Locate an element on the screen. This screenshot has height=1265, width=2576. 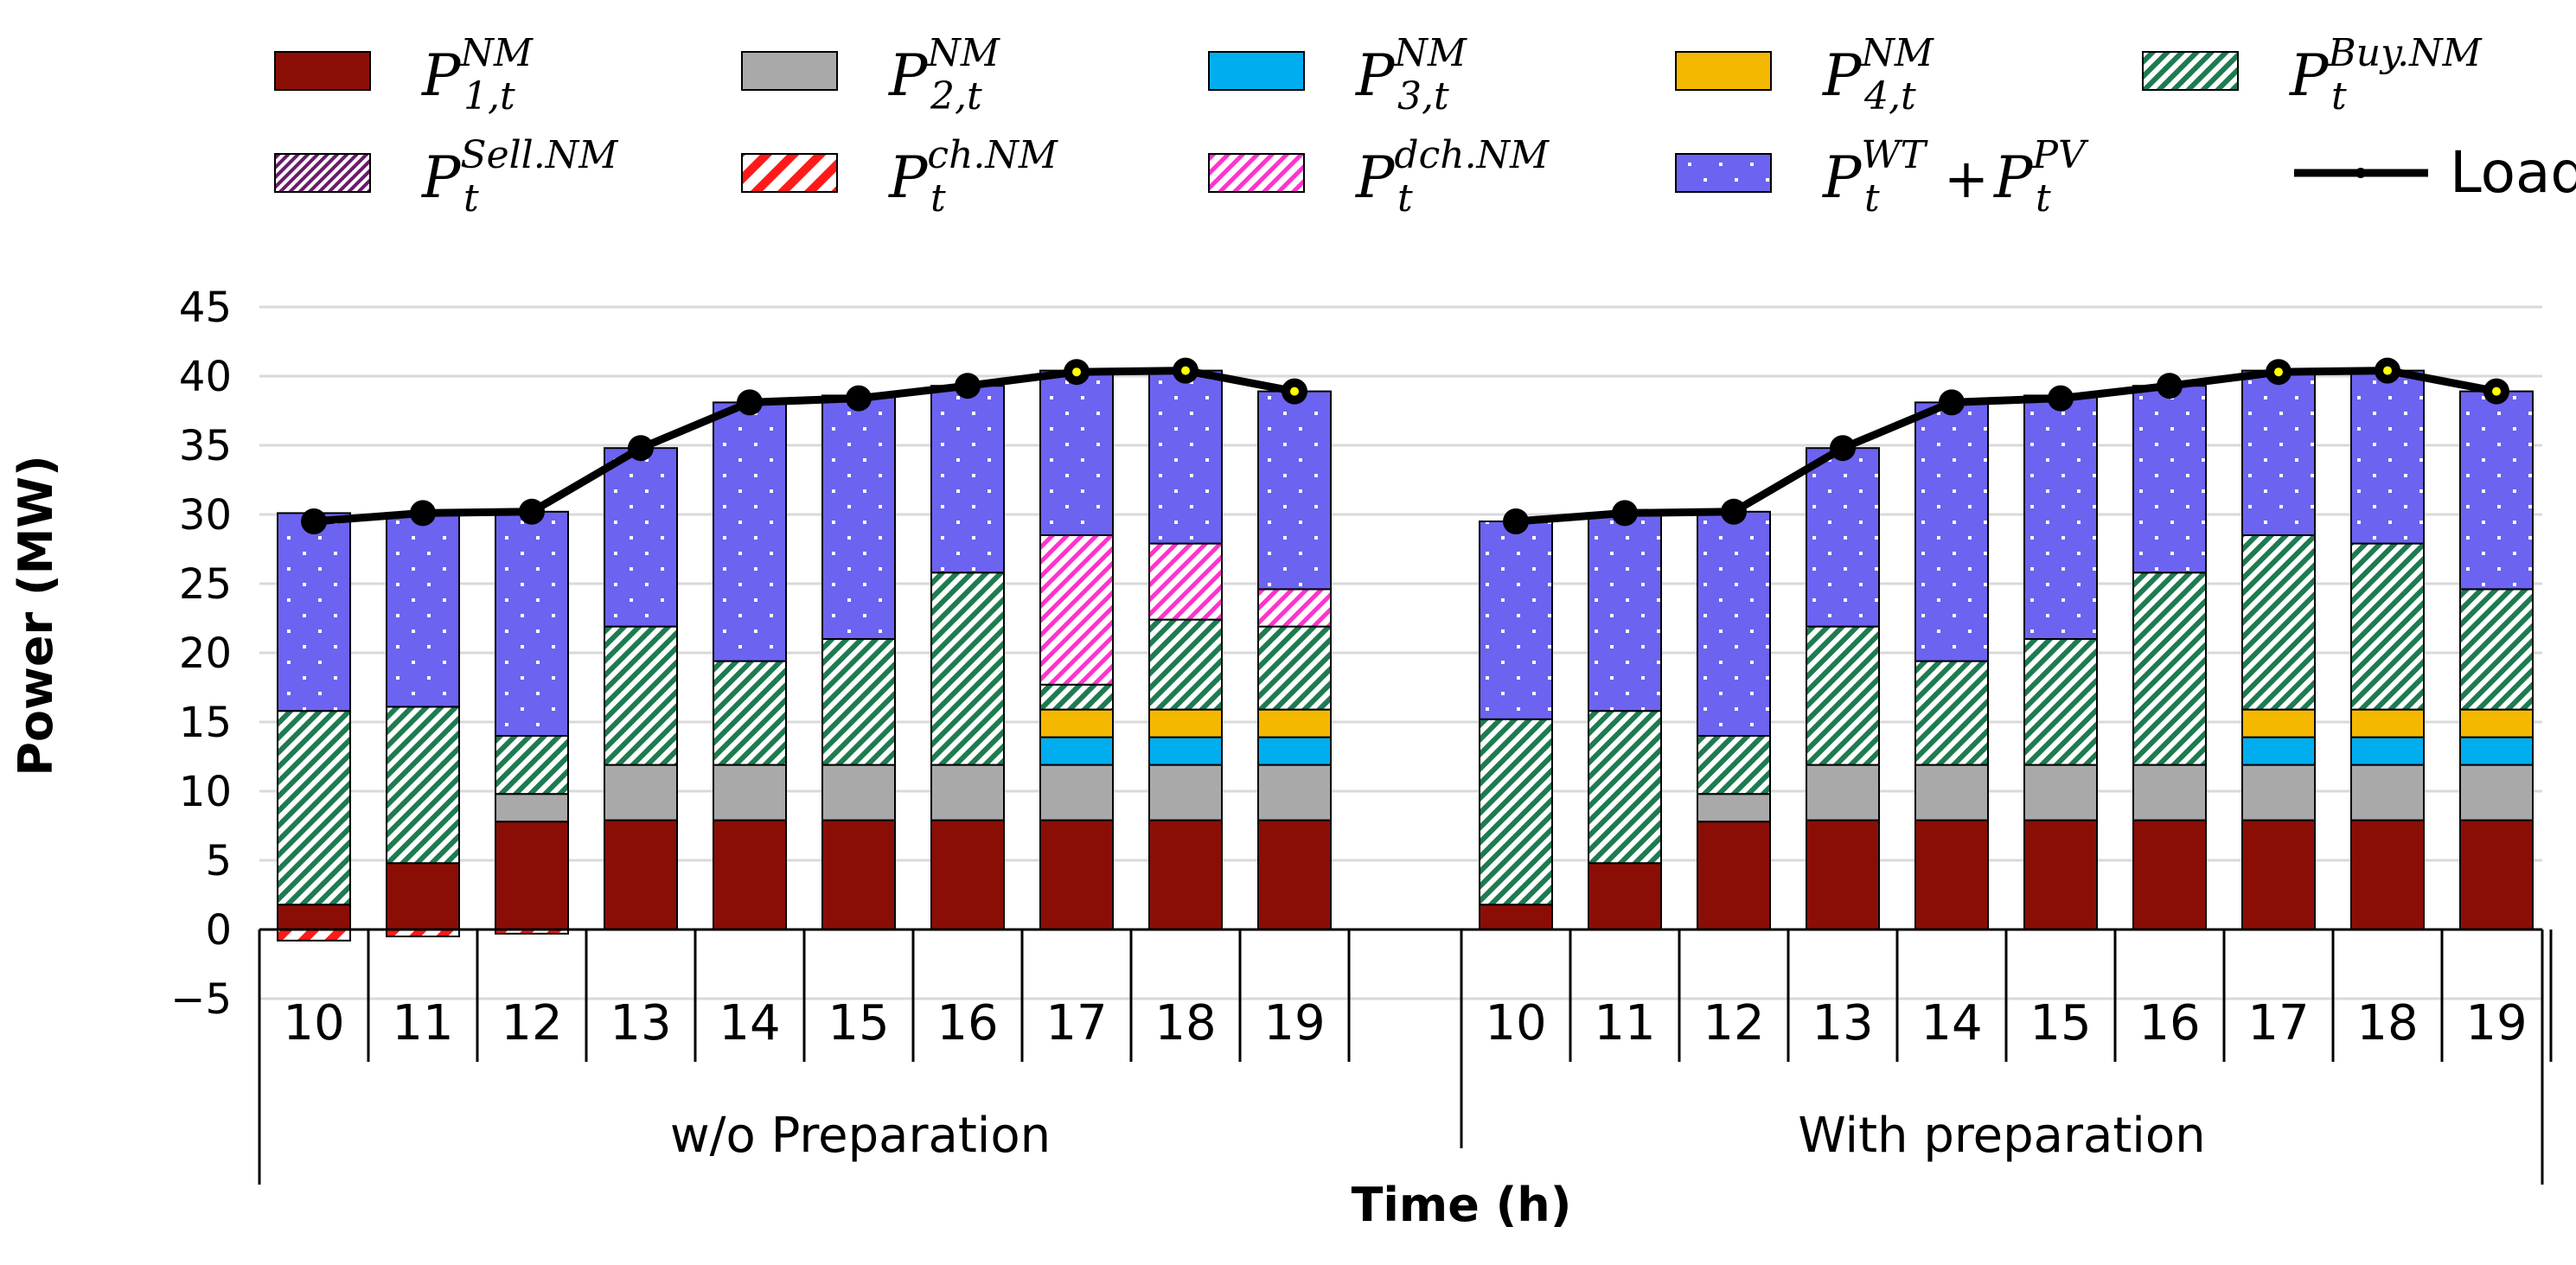
legend-swatch-buy is located at coordinates (2190, 71).